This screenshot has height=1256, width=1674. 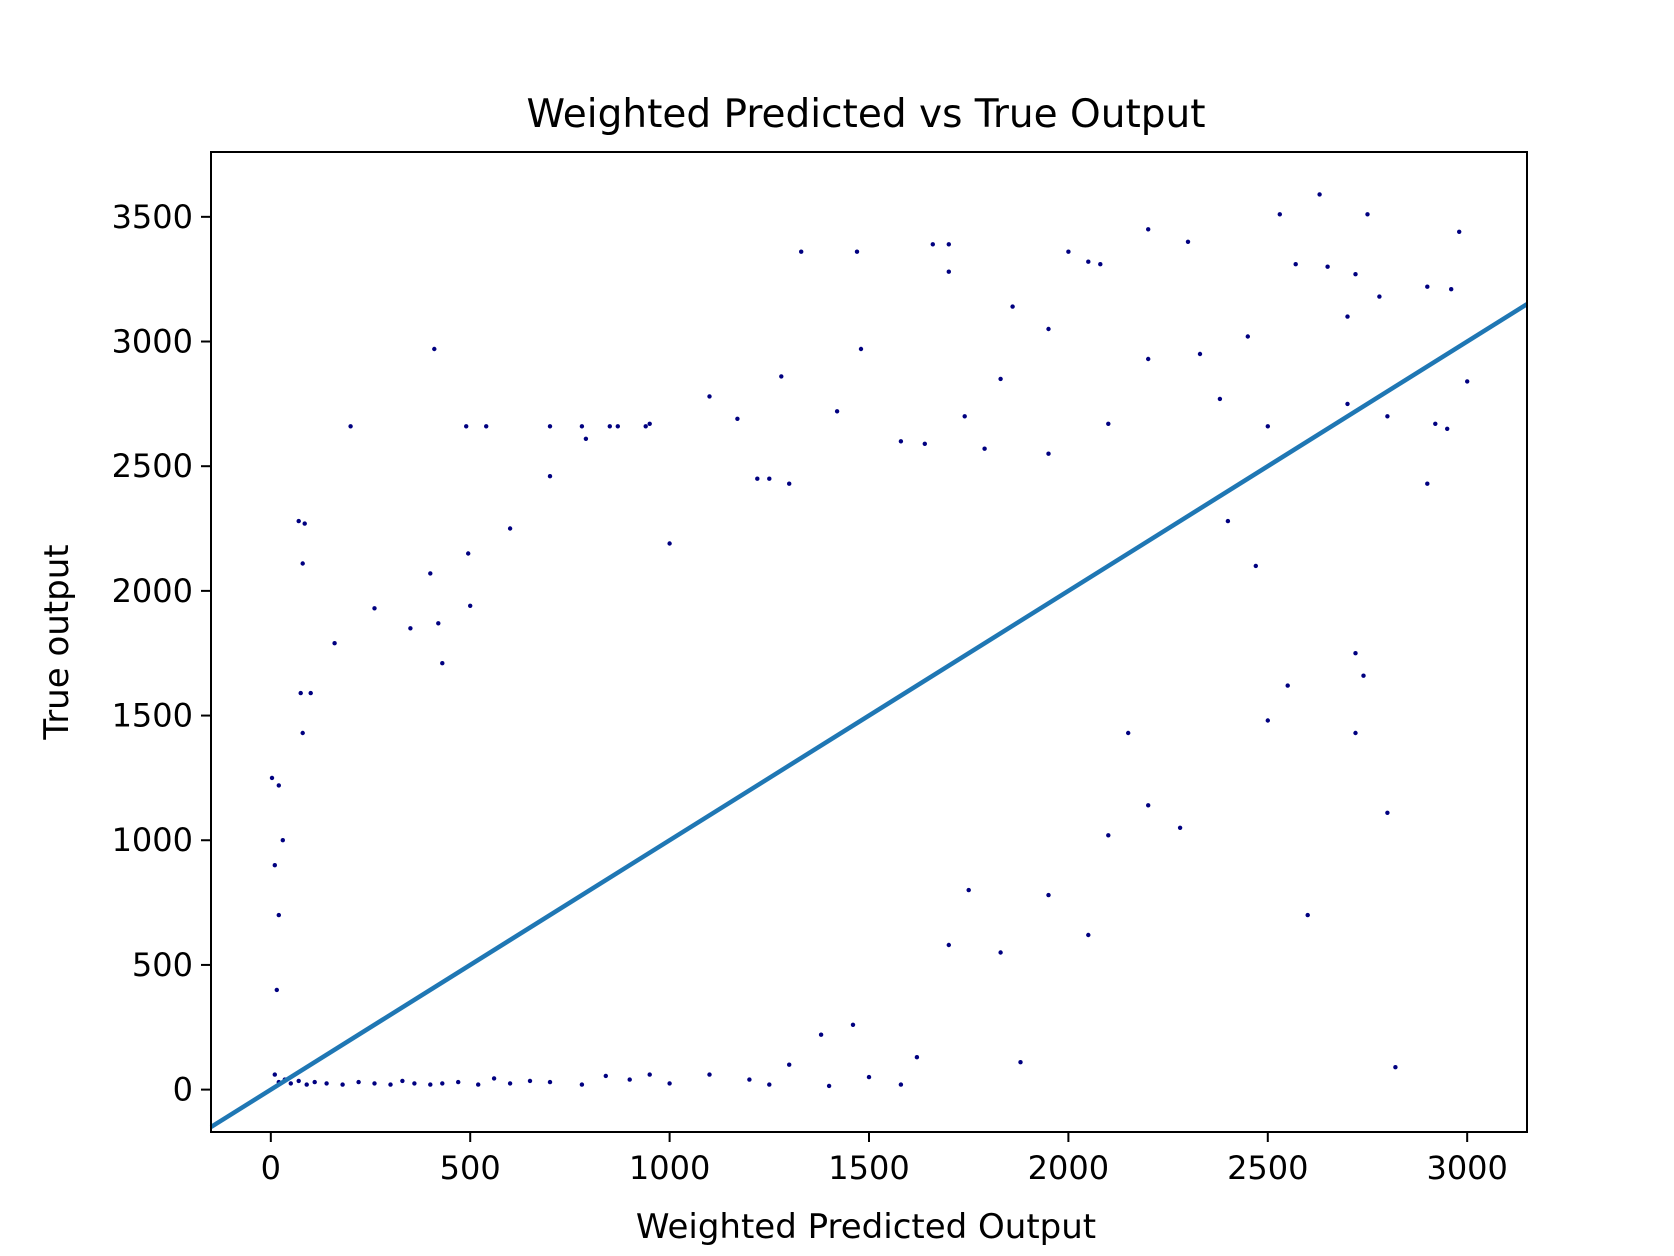 I want to click on y-tick-label: 2500, so click(x=152, y=466).